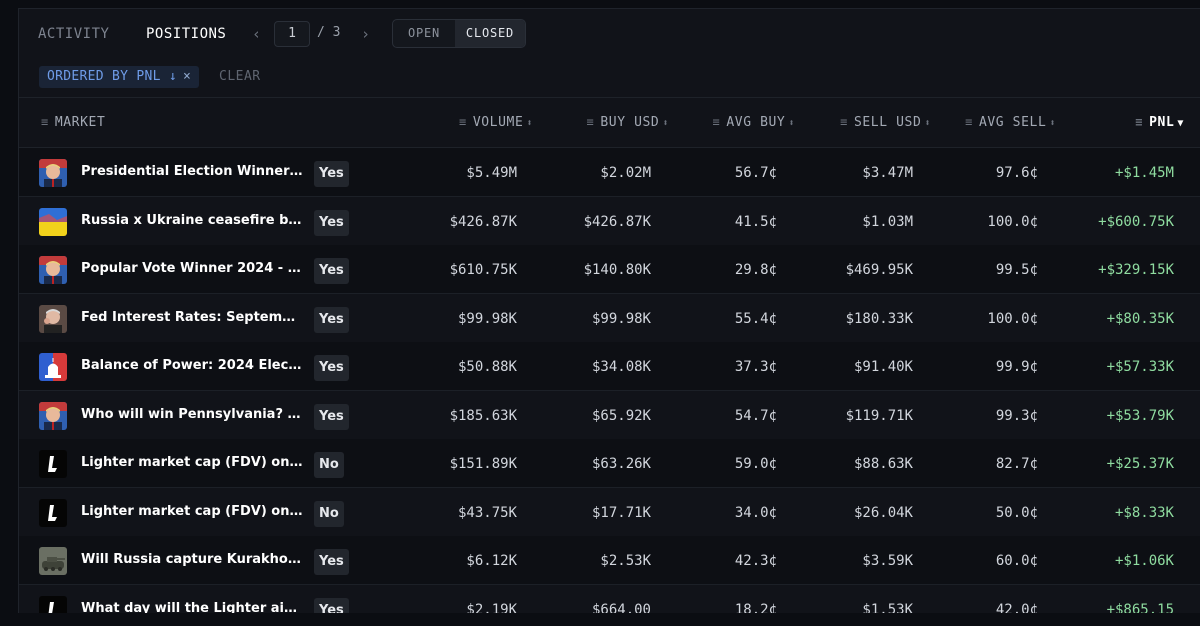 The height and width of the screenshot is (626, 1200). I want to click on close-icon: ×, so click(187, 76).